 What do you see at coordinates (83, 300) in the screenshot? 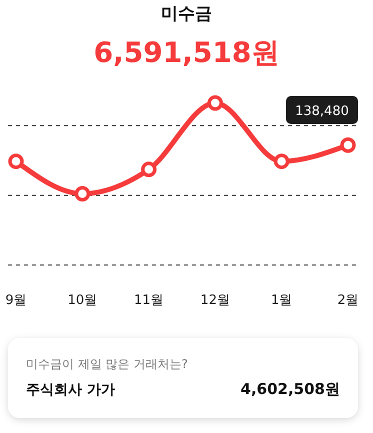
I see `x-tick-label: 10월` at bounding box center [83, 300].